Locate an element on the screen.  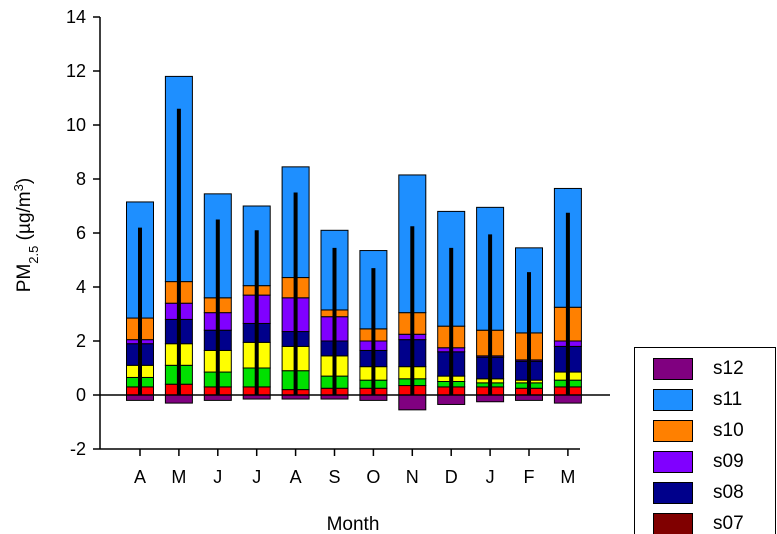
y-axis-title-sub: 2.5 is located at coordinates (33, 255).